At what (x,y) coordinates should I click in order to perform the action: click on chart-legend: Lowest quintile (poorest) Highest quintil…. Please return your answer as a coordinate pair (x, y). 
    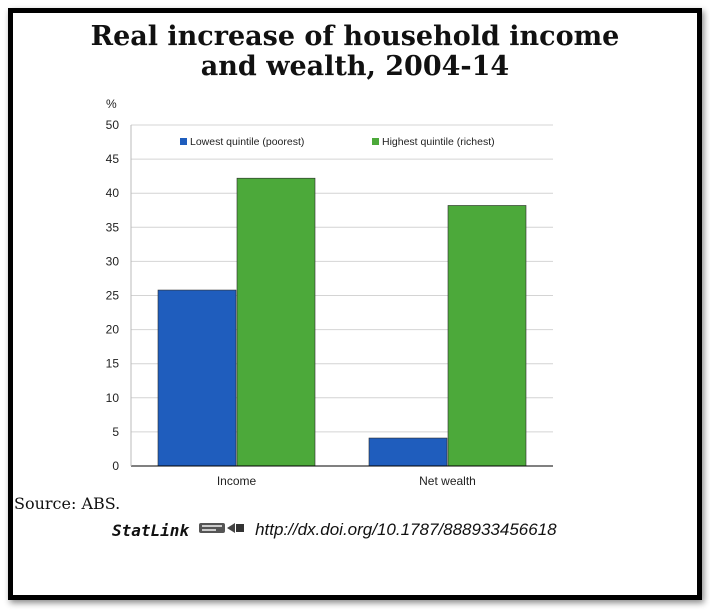
    Looking at the image, I should click on (337, 142).